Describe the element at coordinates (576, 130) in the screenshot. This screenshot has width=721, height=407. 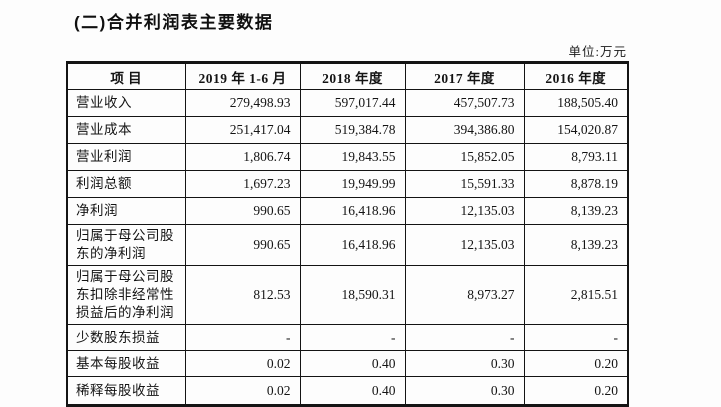
I see `value-cell: 154,020.87` at that location.